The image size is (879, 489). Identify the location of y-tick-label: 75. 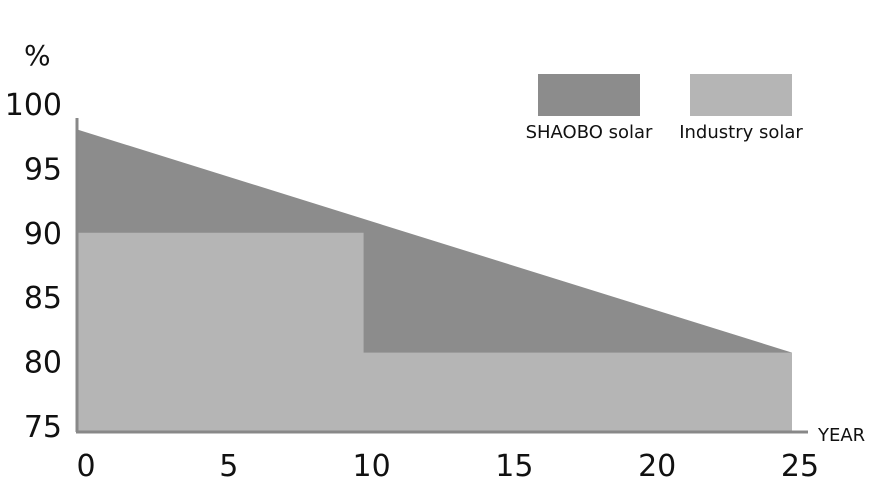
(43, 427).